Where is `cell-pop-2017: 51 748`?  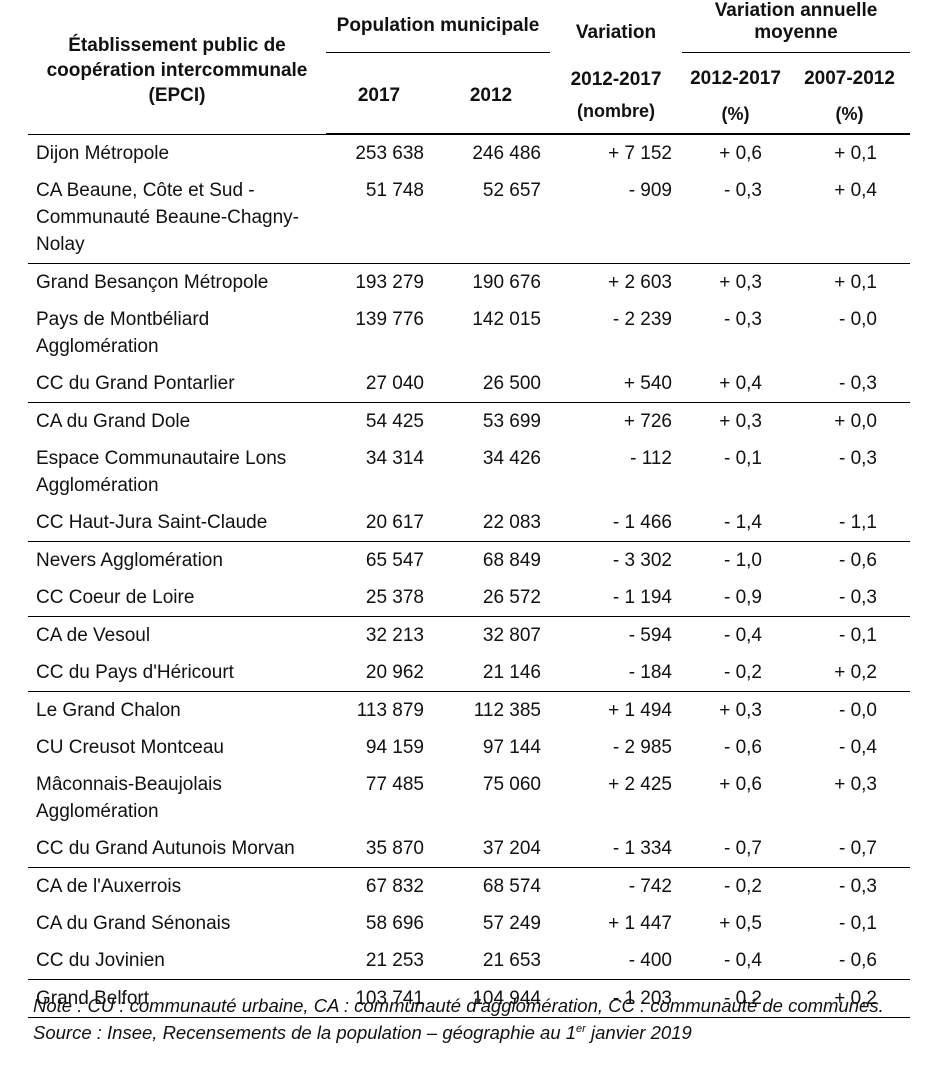 cell-pop-2017: 51 748 is located at coordinates (394, 190).